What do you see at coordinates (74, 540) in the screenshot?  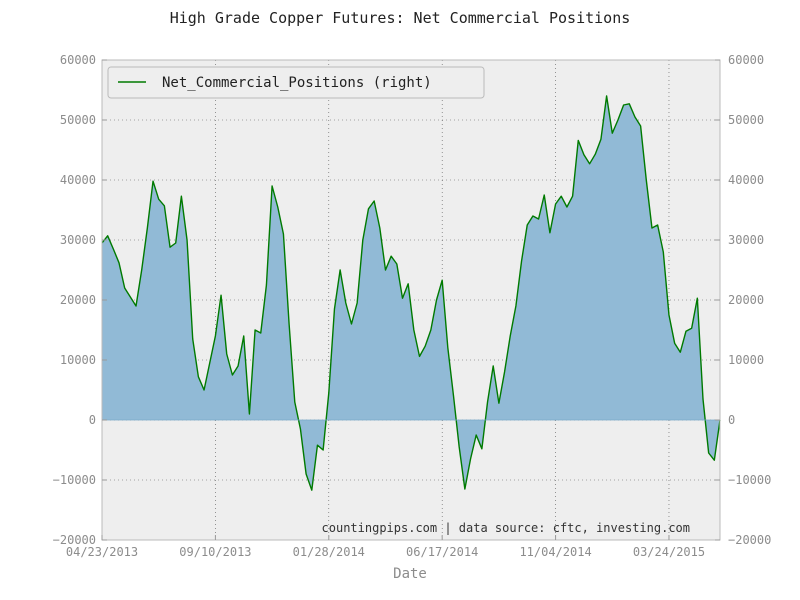 I see `y-tick-label-left: −20000` at bounding box center [74, 540].